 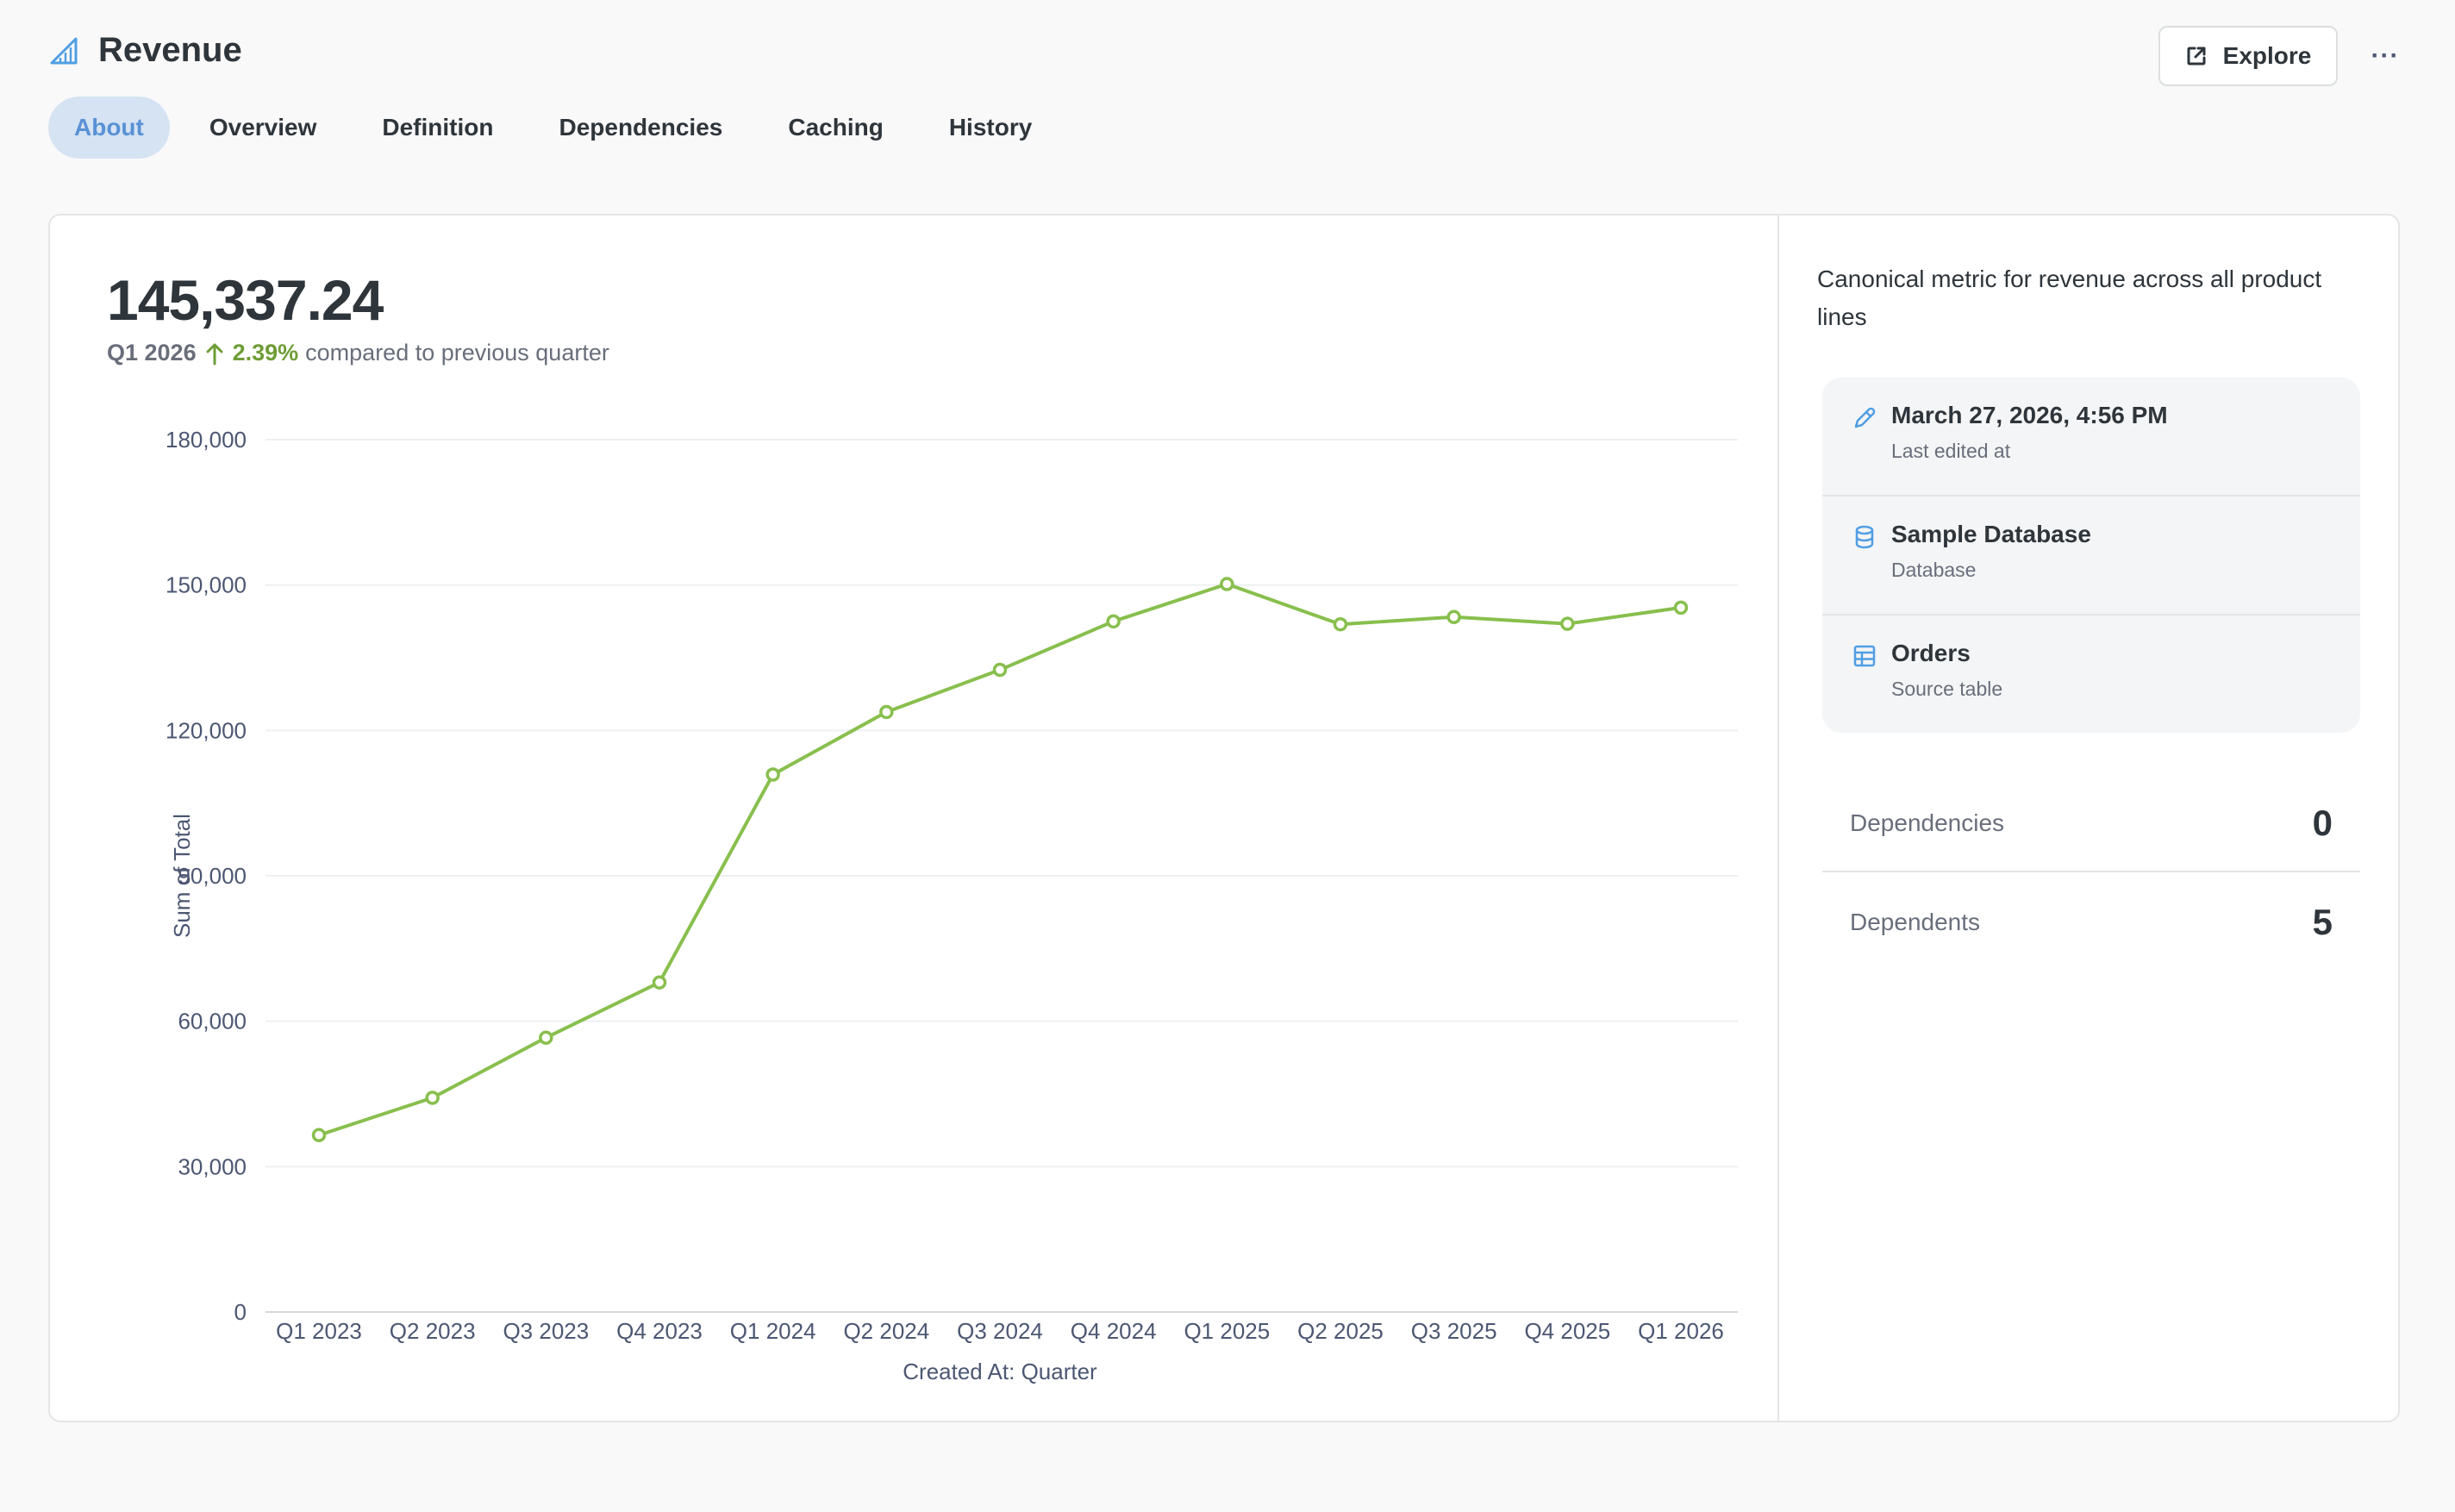 What do you see at coordinates (1227, 1331) in the screenshot?
I see `x-tick-label: Q1 2025` at bounding box center [1227, 1331].